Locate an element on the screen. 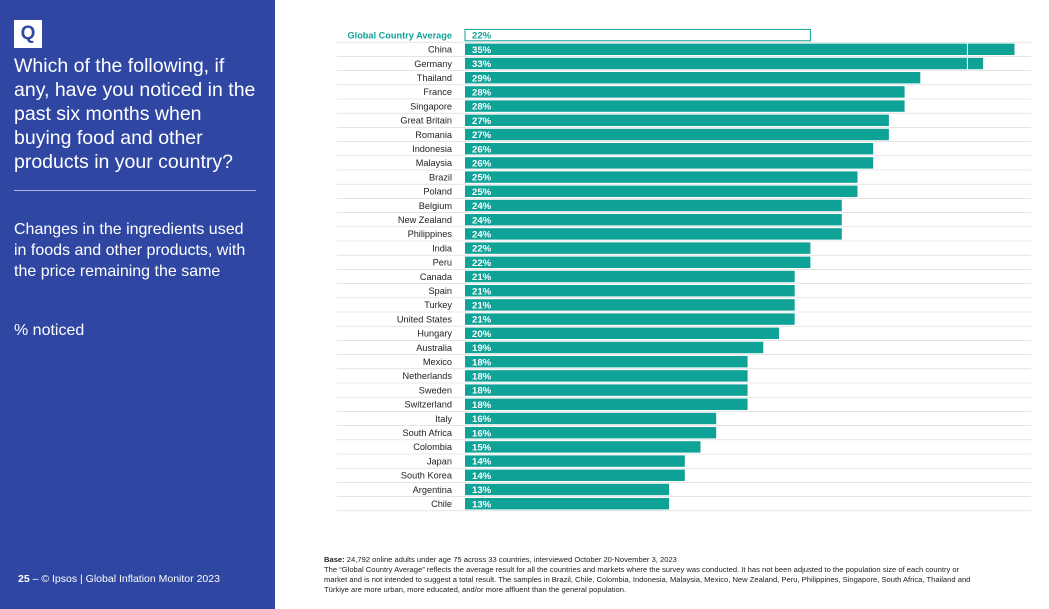 The height and width of the screenshot is (609, 1049). data-label: 33% is located at coordinates (482, 64).